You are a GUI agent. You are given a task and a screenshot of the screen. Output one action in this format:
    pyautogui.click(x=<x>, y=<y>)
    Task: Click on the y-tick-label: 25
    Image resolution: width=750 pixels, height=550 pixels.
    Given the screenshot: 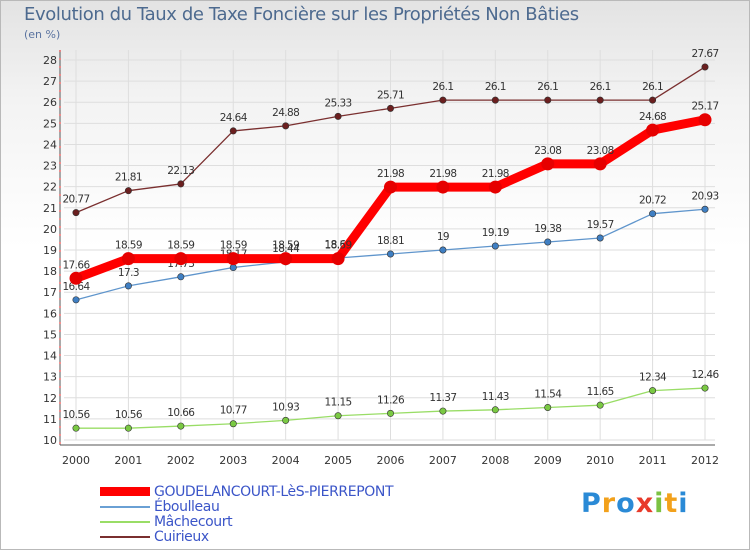 What is the action you would take?
    pyautogui.click(x=50, y=123)
    